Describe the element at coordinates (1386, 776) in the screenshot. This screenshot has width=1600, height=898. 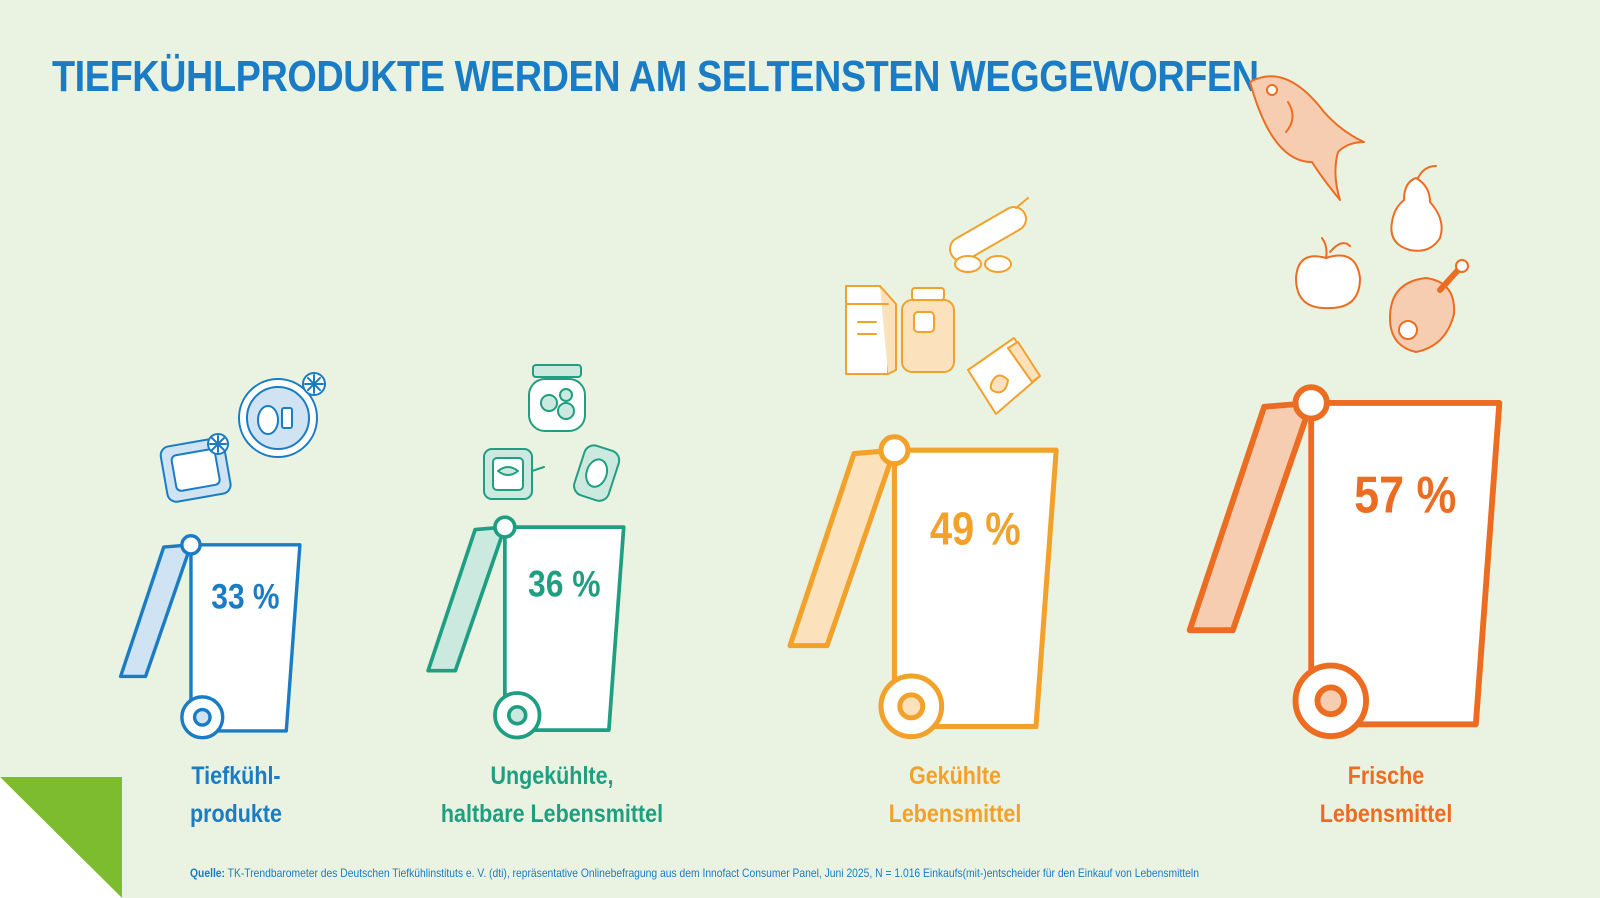
I see `category-label-line: Frische` at that location.